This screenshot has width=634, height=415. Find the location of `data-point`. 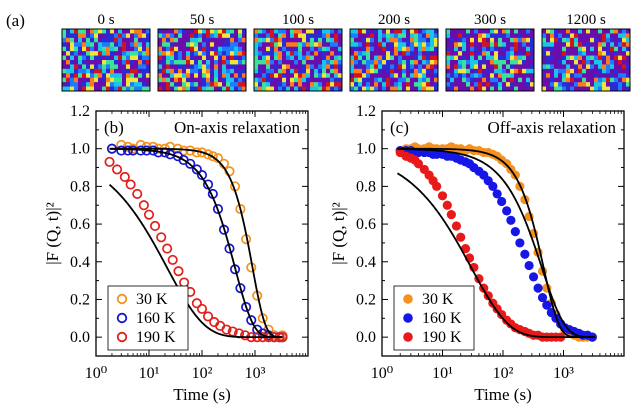

data-point is located at coordinates (520, 243).